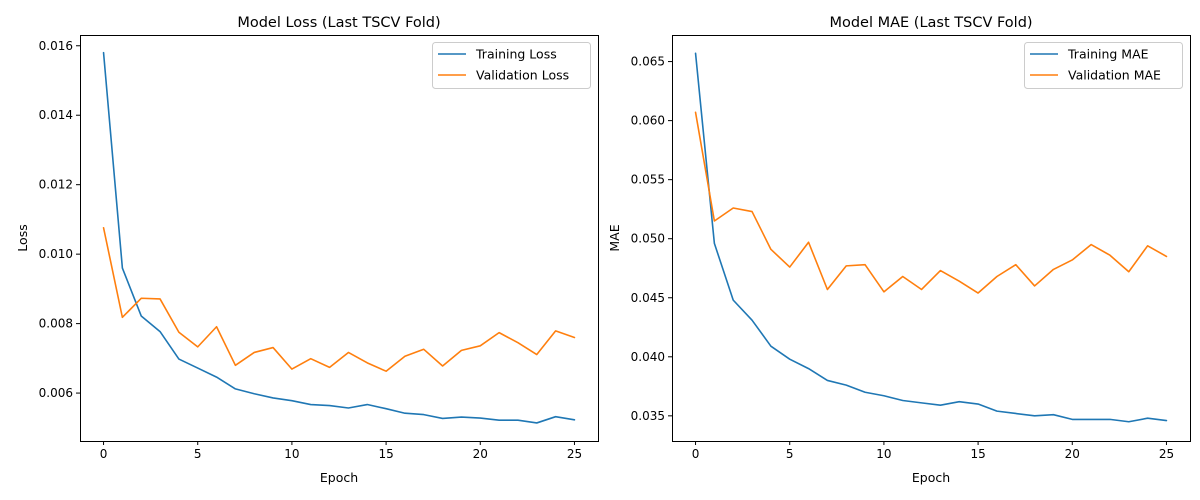 This screenshot has height=500, width=1200. I want to click on mae-y-tick-label: 0.040, so click(648, 357).